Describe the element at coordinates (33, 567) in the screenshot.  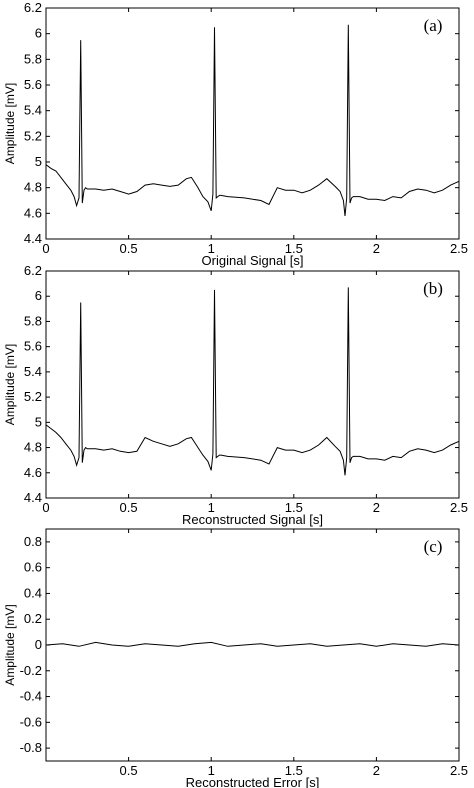
I see `y-tick-label: 0.6` at that location.